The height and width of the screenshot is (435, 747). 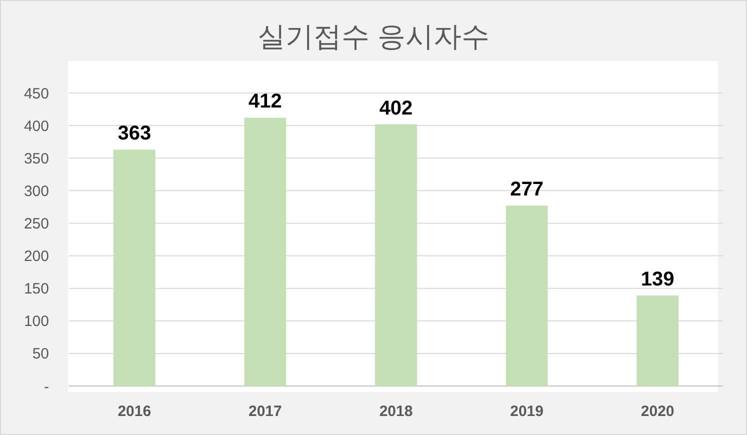 I want to click on x-tick-label: 2018, so click(x=396, y=411).